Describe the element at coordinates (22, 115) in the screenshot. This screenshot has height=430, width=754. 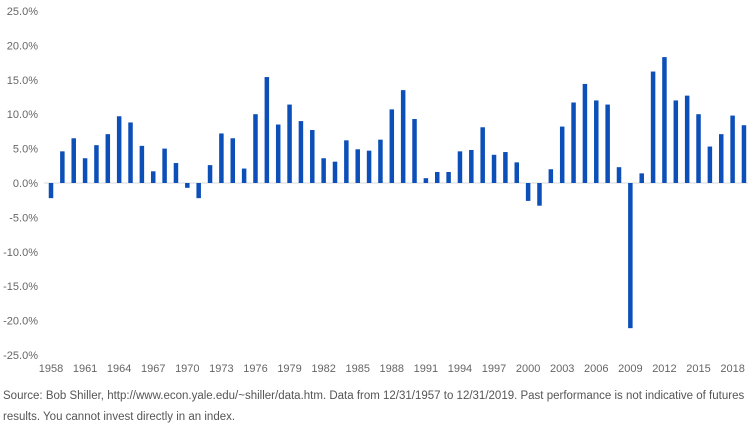
I see `y-tick-label: 10.0%` at that location.